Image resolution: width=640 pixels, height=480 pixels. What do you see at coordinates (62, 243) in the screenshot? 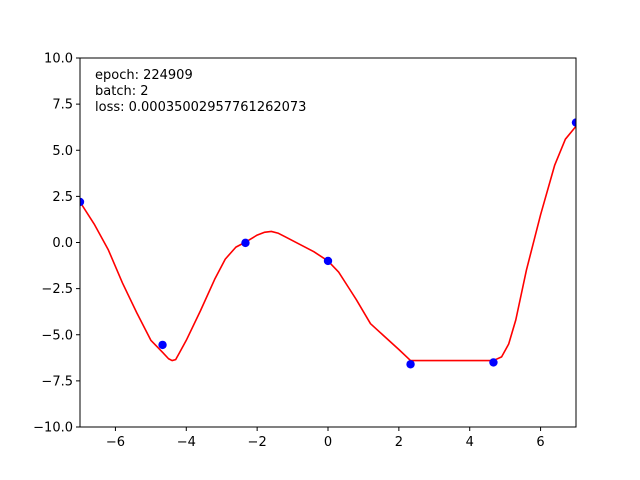
I see `y-tick-label: 0.0` at bounding box center [62, 243].